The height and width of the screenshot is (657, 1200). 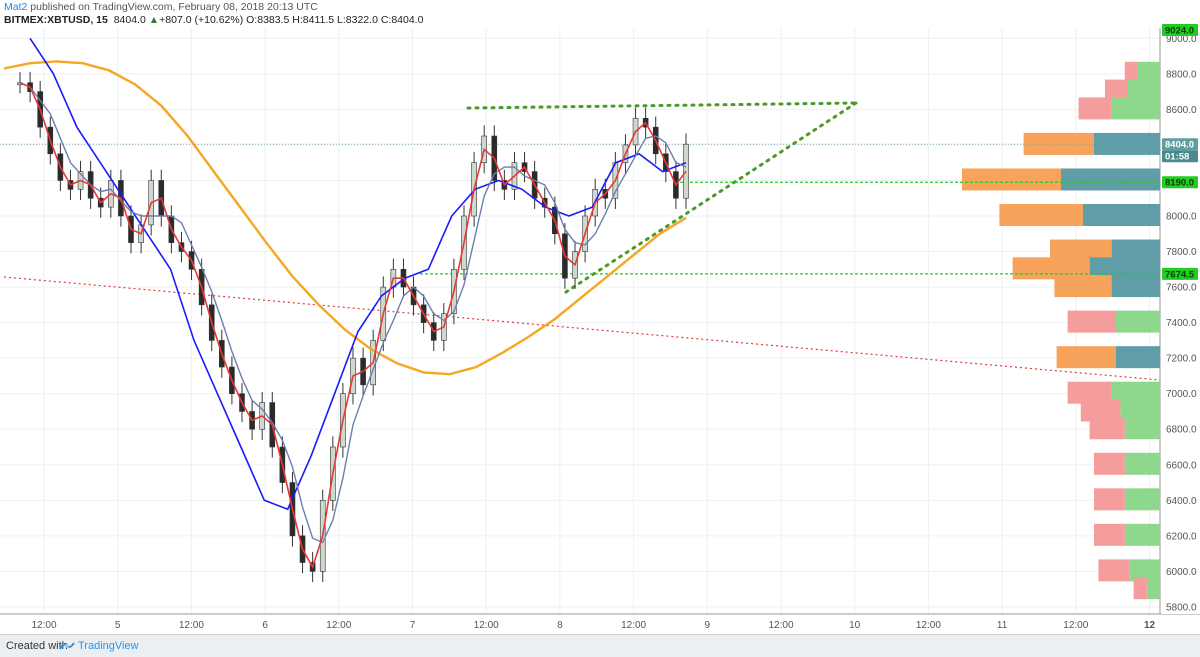 I want to click on price-axis-bg, so click(x=1180, y=321).